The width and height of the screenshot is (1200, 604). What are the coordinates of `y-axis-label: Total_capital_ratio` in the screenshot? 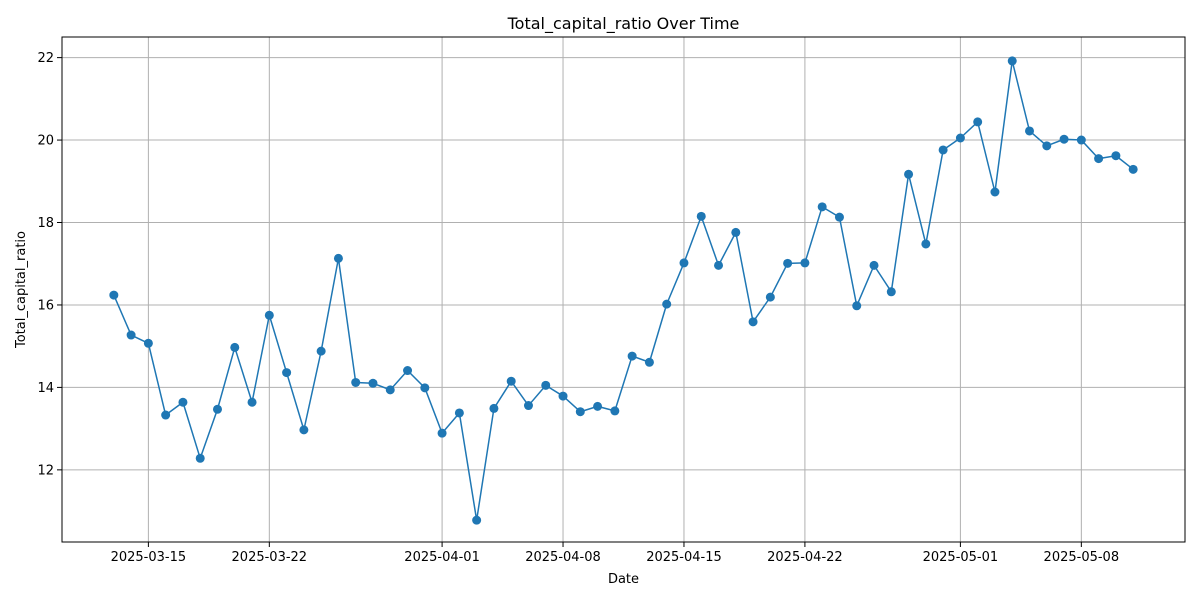 It's located at (21, 290).